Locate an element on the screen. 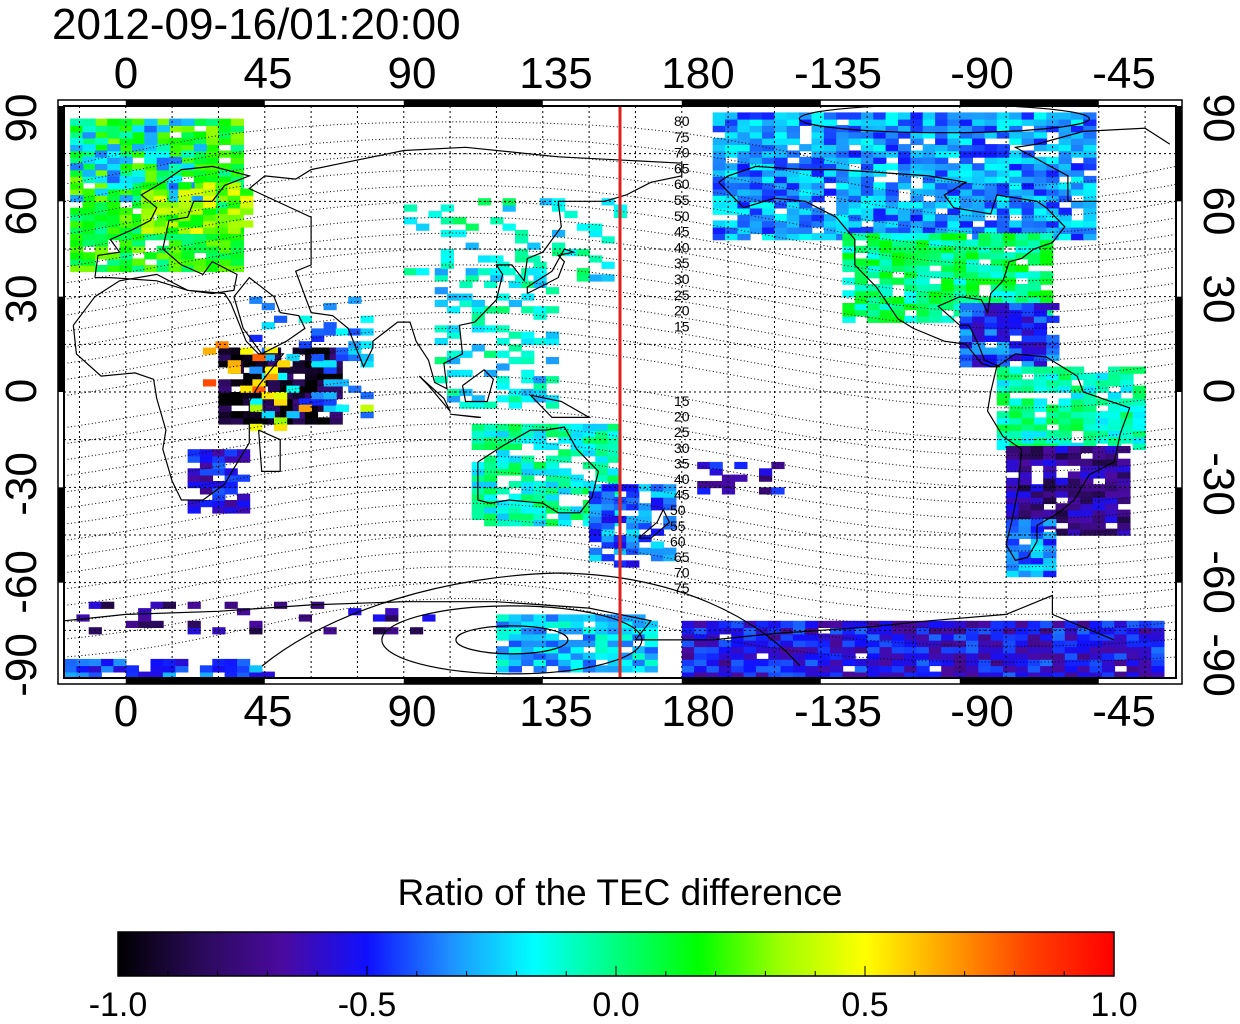 This screenshot has height=1024, width=1240. top-tick-label: 0 is located at coordinates (126, 73).